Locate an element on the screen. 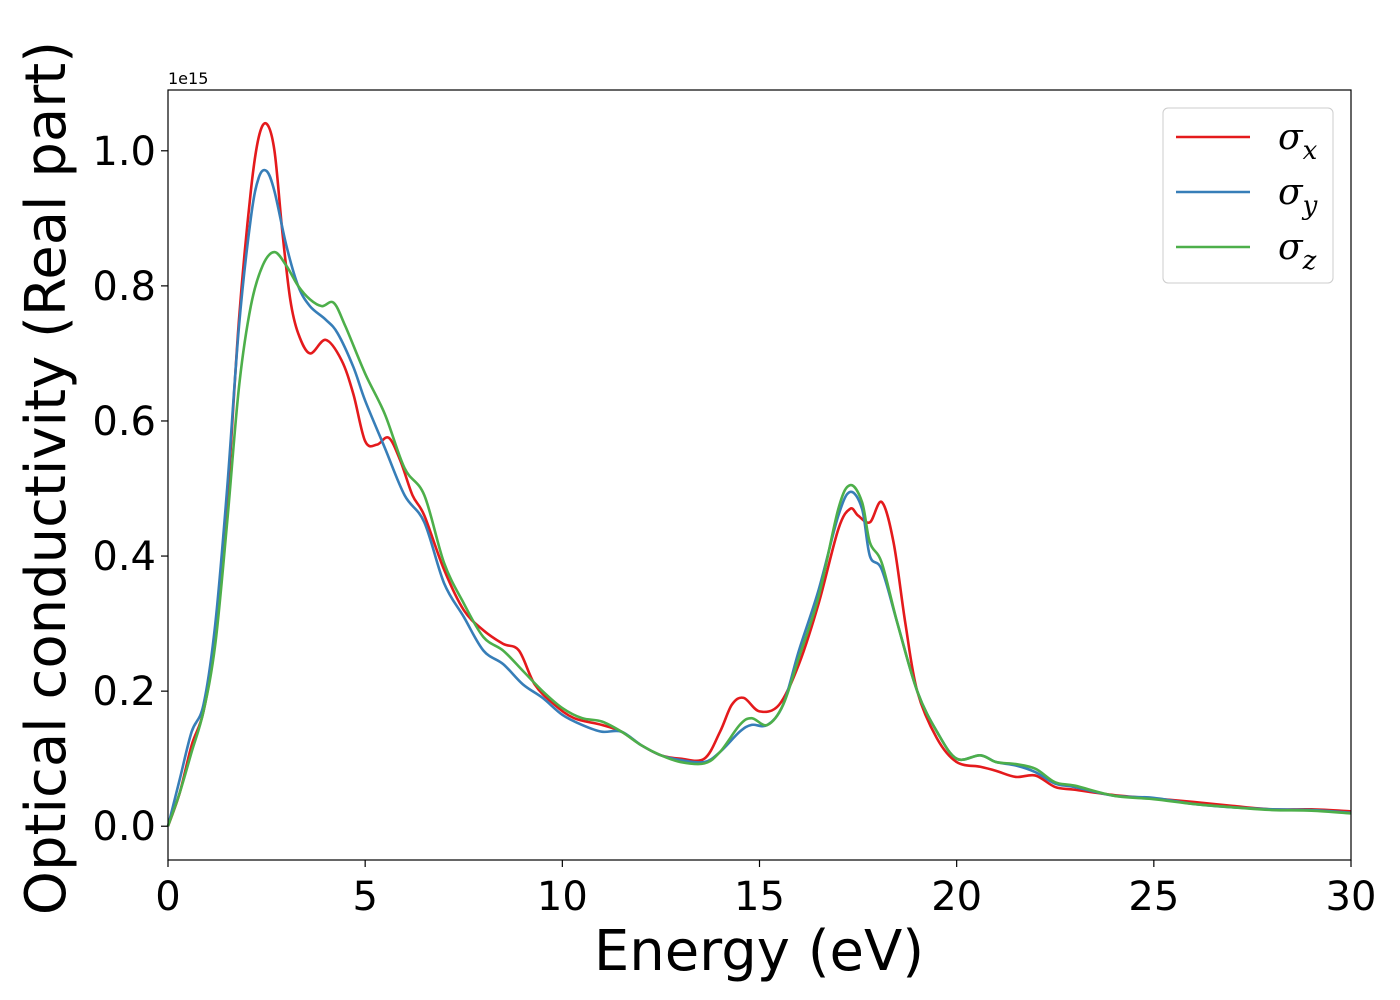  x-axis: 0 5 10 15 20 25 30 is located at coordinates (765, 890).